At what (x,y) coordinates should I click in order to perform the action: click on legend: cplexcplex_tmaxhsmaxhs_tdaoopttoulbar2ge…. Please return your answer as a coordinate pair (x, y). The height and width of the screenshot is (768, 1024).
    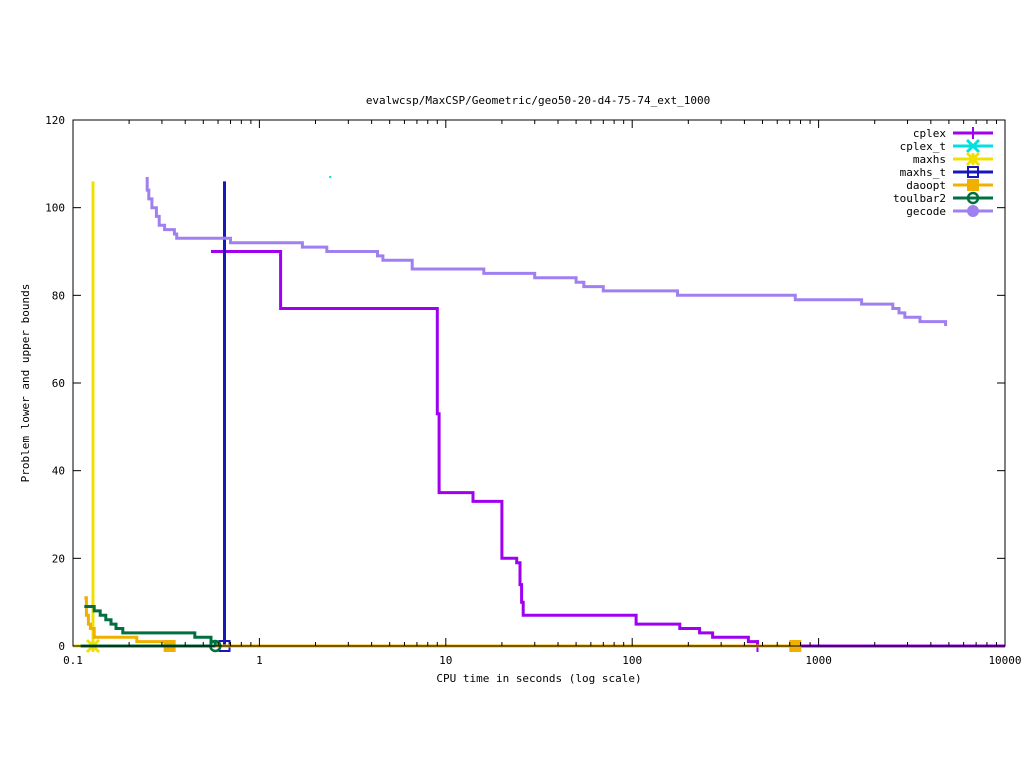
    Looking at the image, I should click on (943, 172).